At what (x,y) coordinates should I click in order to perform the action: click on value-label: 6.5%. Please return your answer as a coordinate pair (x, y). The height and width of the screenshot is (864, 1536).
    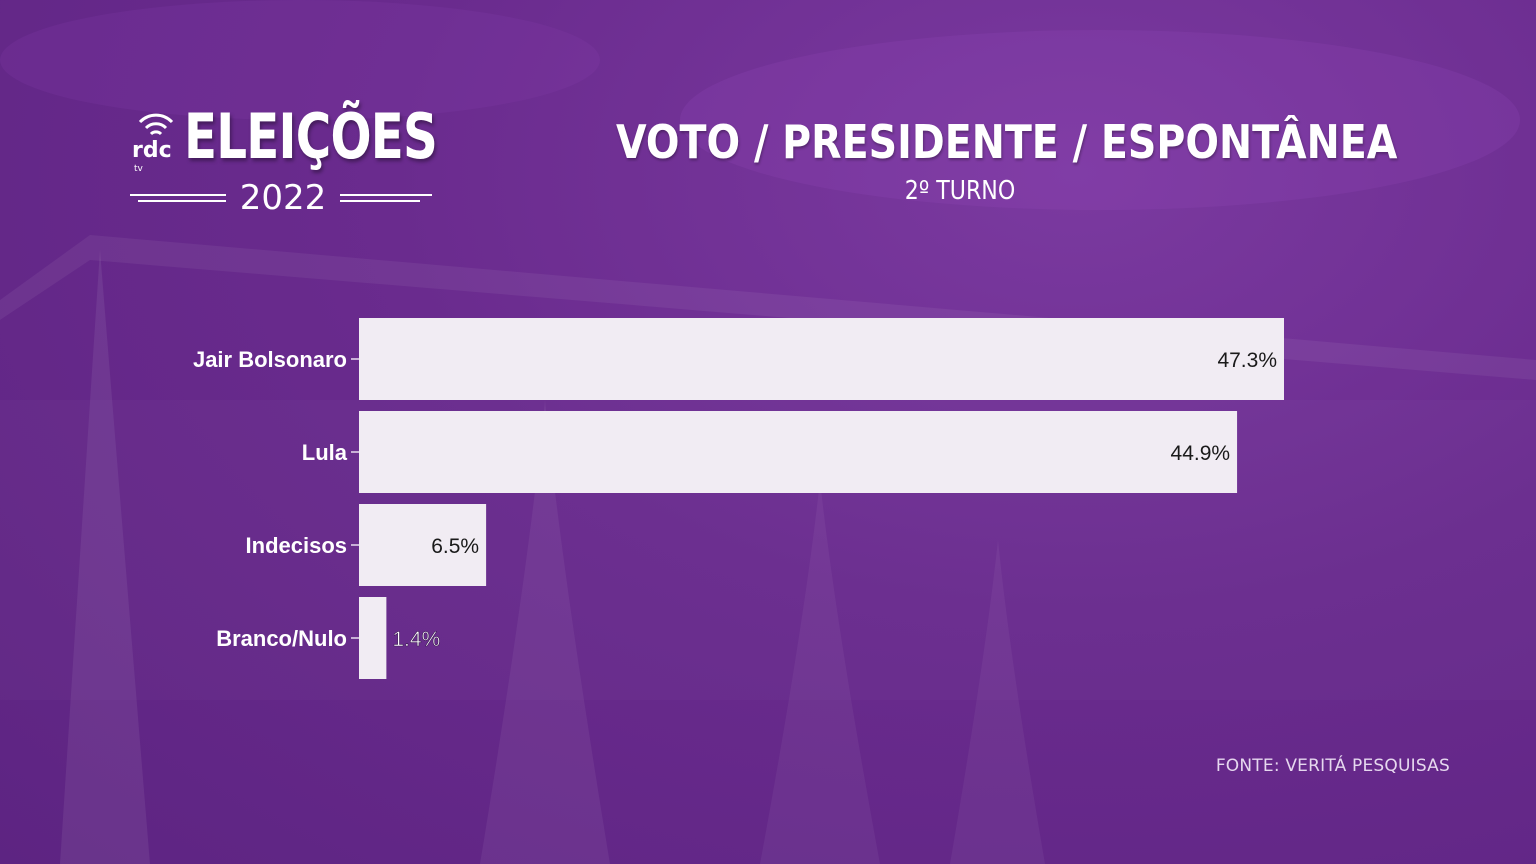
    Looking at the image, I should click on (455, 546).